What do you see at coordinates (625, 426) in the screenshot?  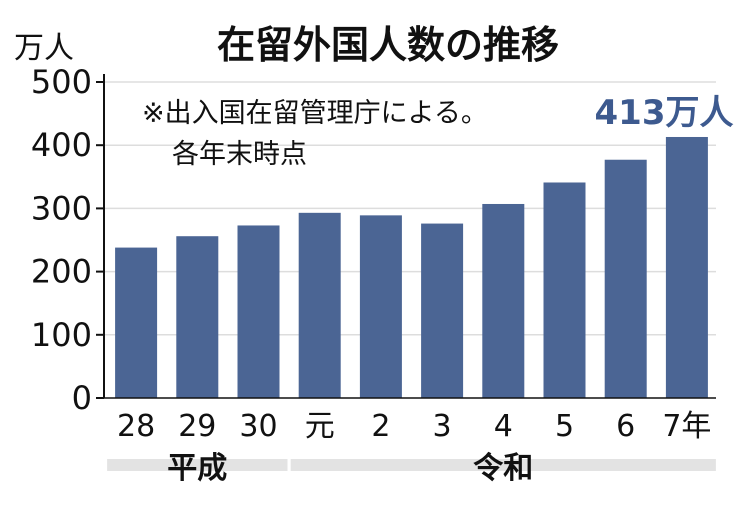 I see `x-tick-label: 6` at bounding box center [625, 426].